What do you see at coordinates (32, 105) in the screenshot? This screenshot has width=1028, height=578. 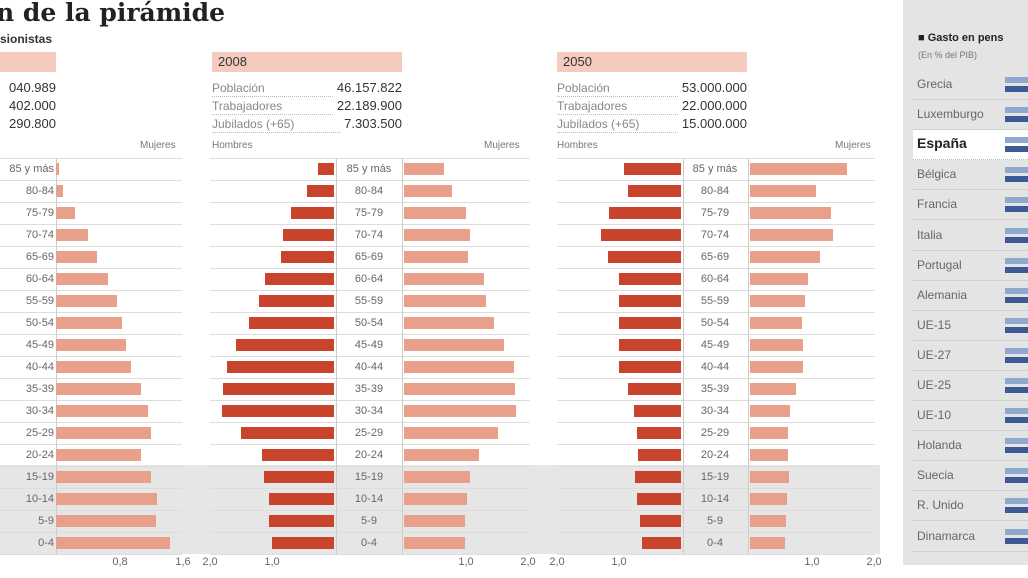 I see `left-stat: 402.000` at bounding box center [32, 105].